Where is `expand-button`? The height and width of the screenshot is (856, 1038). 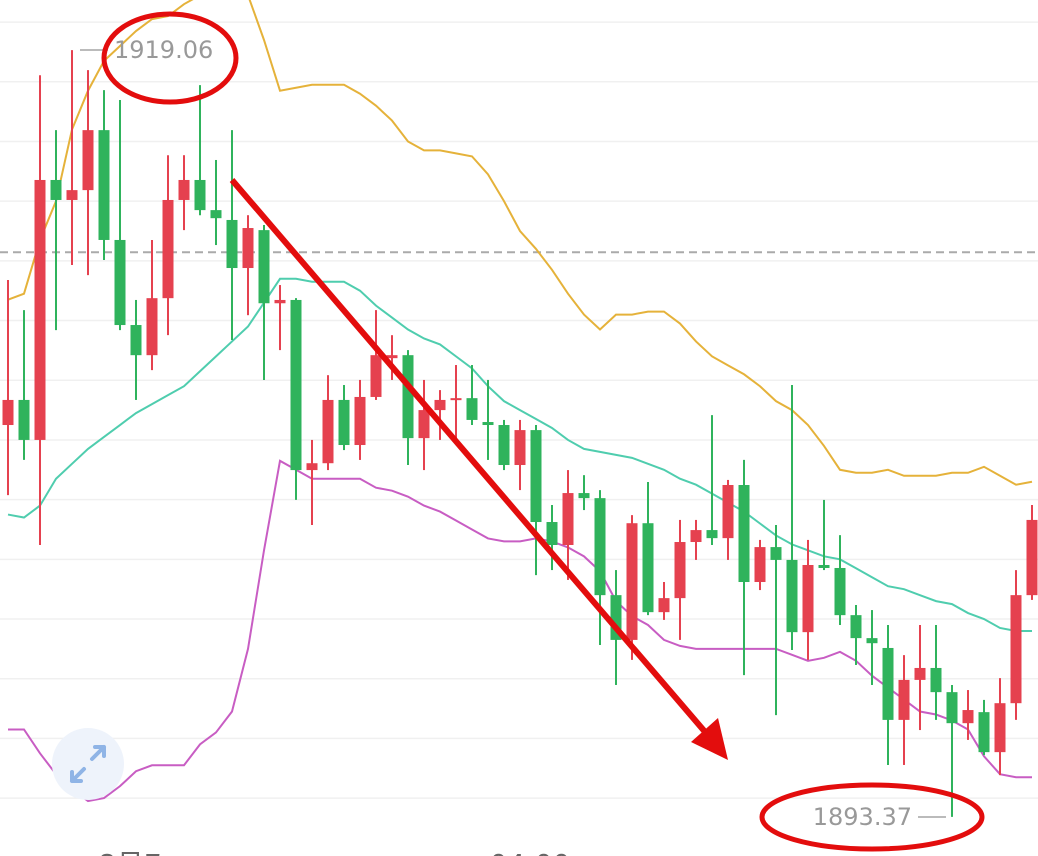 expand-button is located at coordinates (88, 764).